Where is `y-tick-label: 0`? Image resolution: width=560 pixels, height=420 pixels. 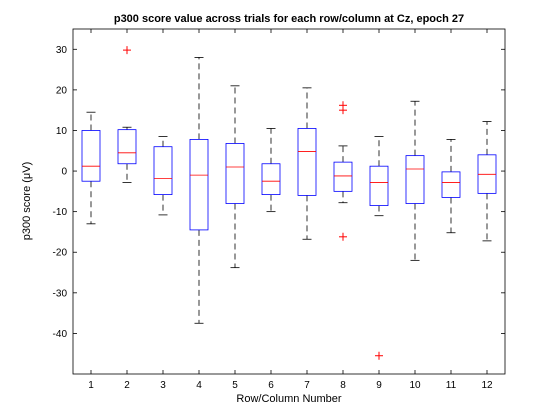 y-tick-label: 0 is located at coordinates (64, 172).